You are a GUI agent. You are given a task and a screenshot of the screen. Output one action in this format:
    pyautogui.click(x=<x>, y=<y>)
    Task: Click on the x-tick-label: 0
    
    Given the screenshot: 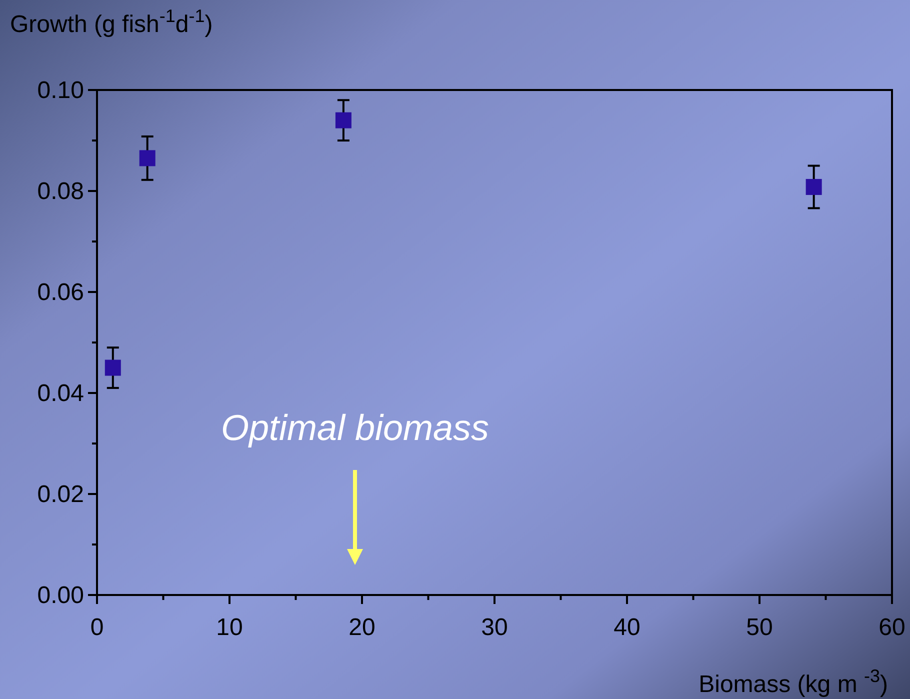 What is the action you would take?
    pyautogui.click(x=97, y=627)
    